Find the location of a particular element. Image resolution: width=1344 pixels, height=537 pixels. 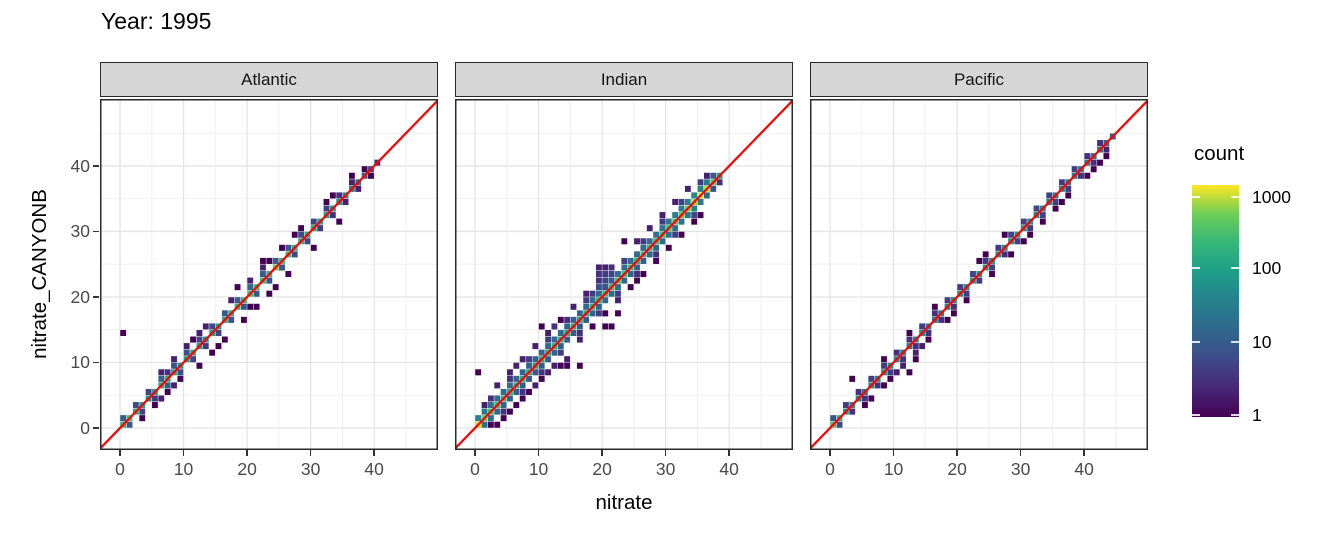

chart-title: Year: 1995 is located at coordinates (156, 21).